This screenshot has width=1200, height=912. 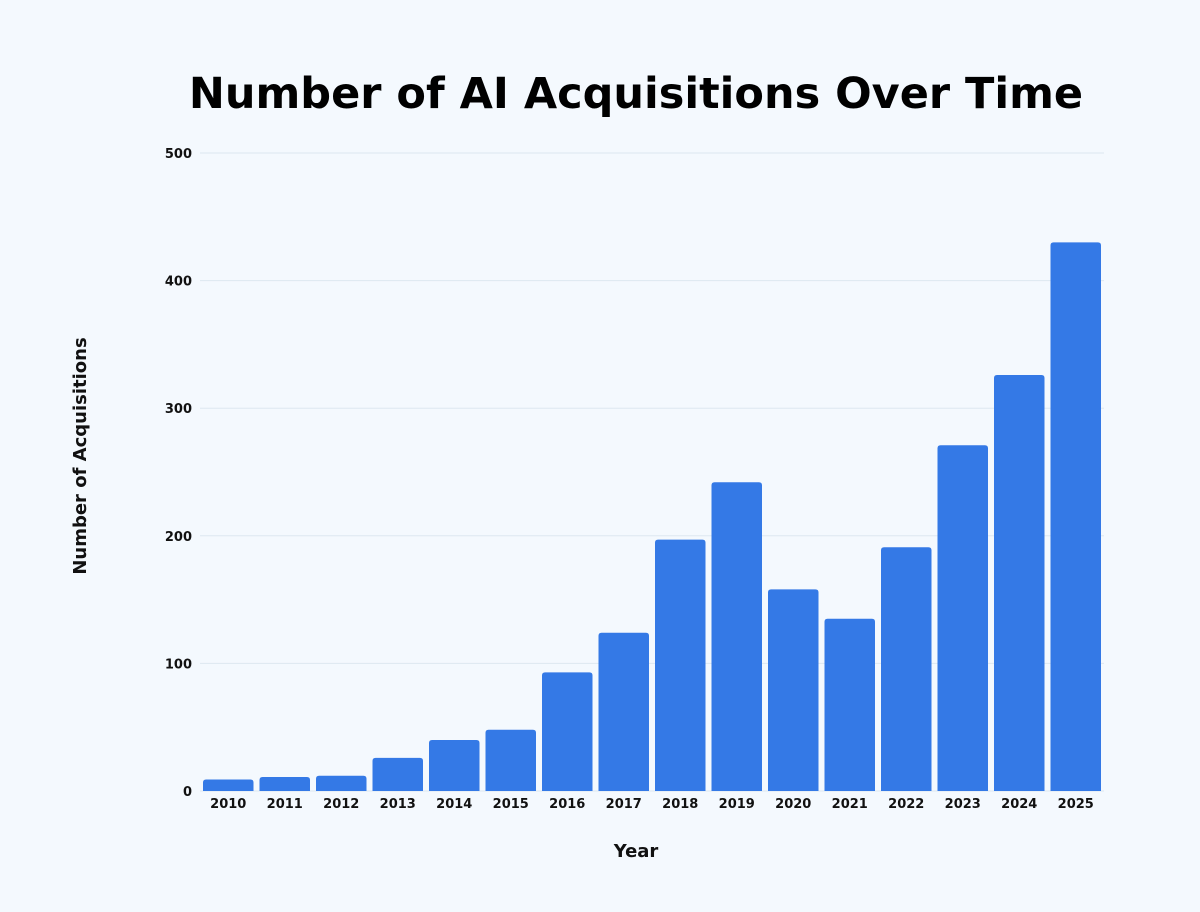 I want to click on x-tick-label: 2014, so click(x=454, y=804).